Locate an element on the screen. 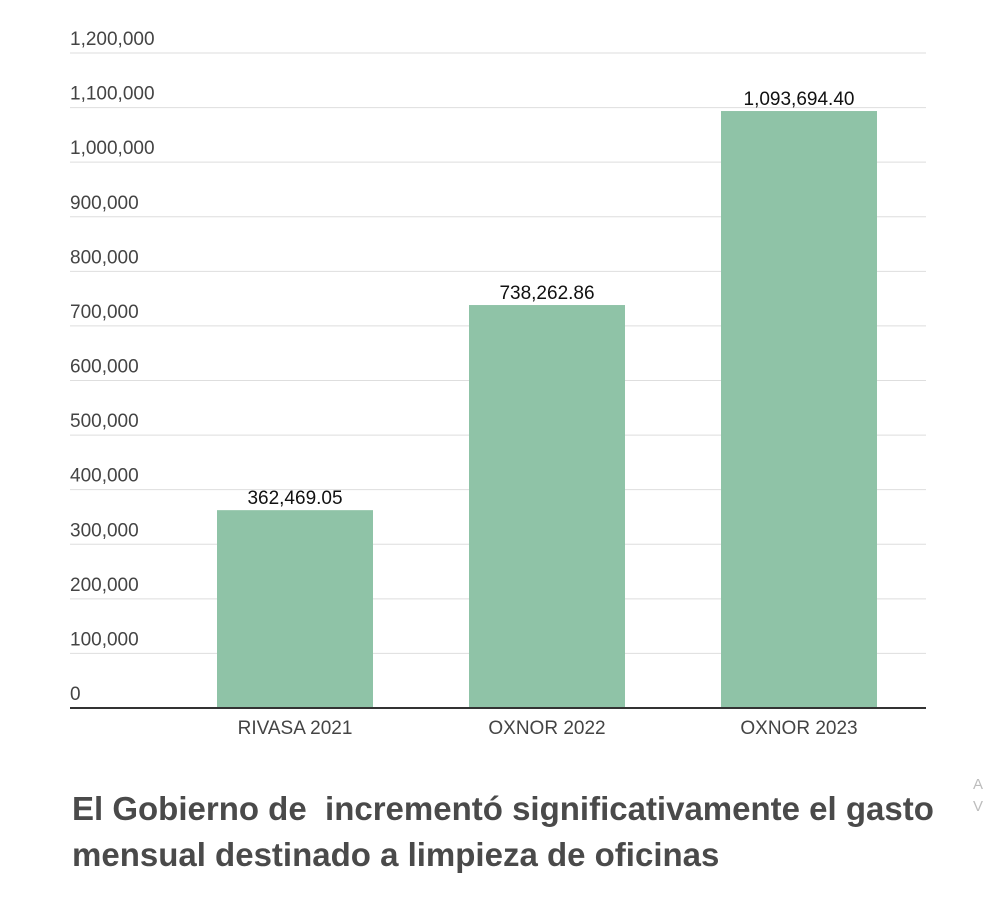 The image size is (983, 903). x-axis-ticks: RIVASA 2021 OXNOR 2022 OXNOR 2023 is located at coordinates (548, 728).